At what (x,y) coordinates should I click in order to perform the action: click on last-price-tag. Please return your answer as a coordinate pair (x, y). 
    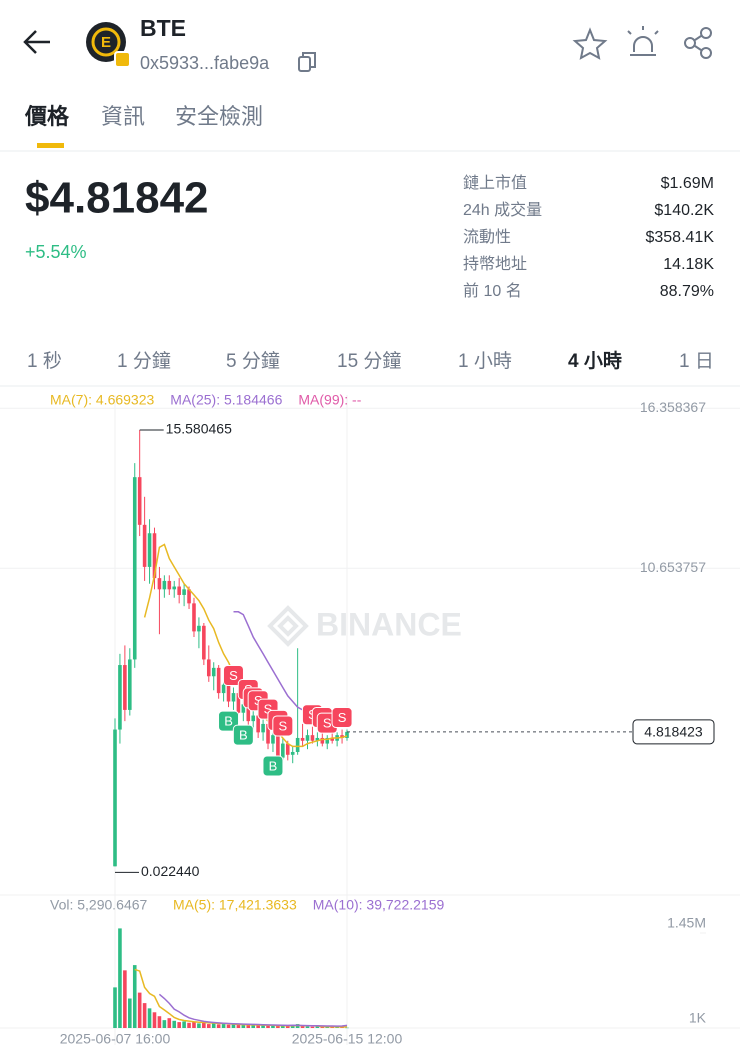
    Looking at the image, I should click on (673, 732).